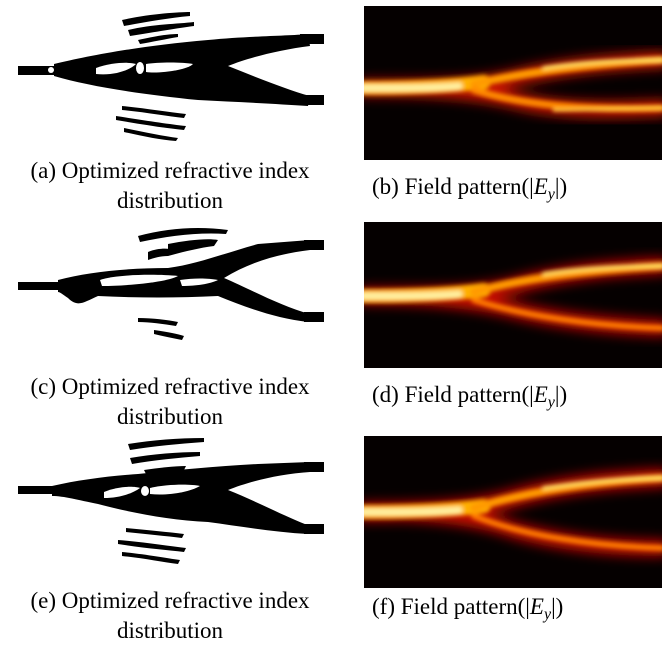  Describe the element at coordinates (513, 83) in the screenshot. I see `field-pattern-image-b` at that location.